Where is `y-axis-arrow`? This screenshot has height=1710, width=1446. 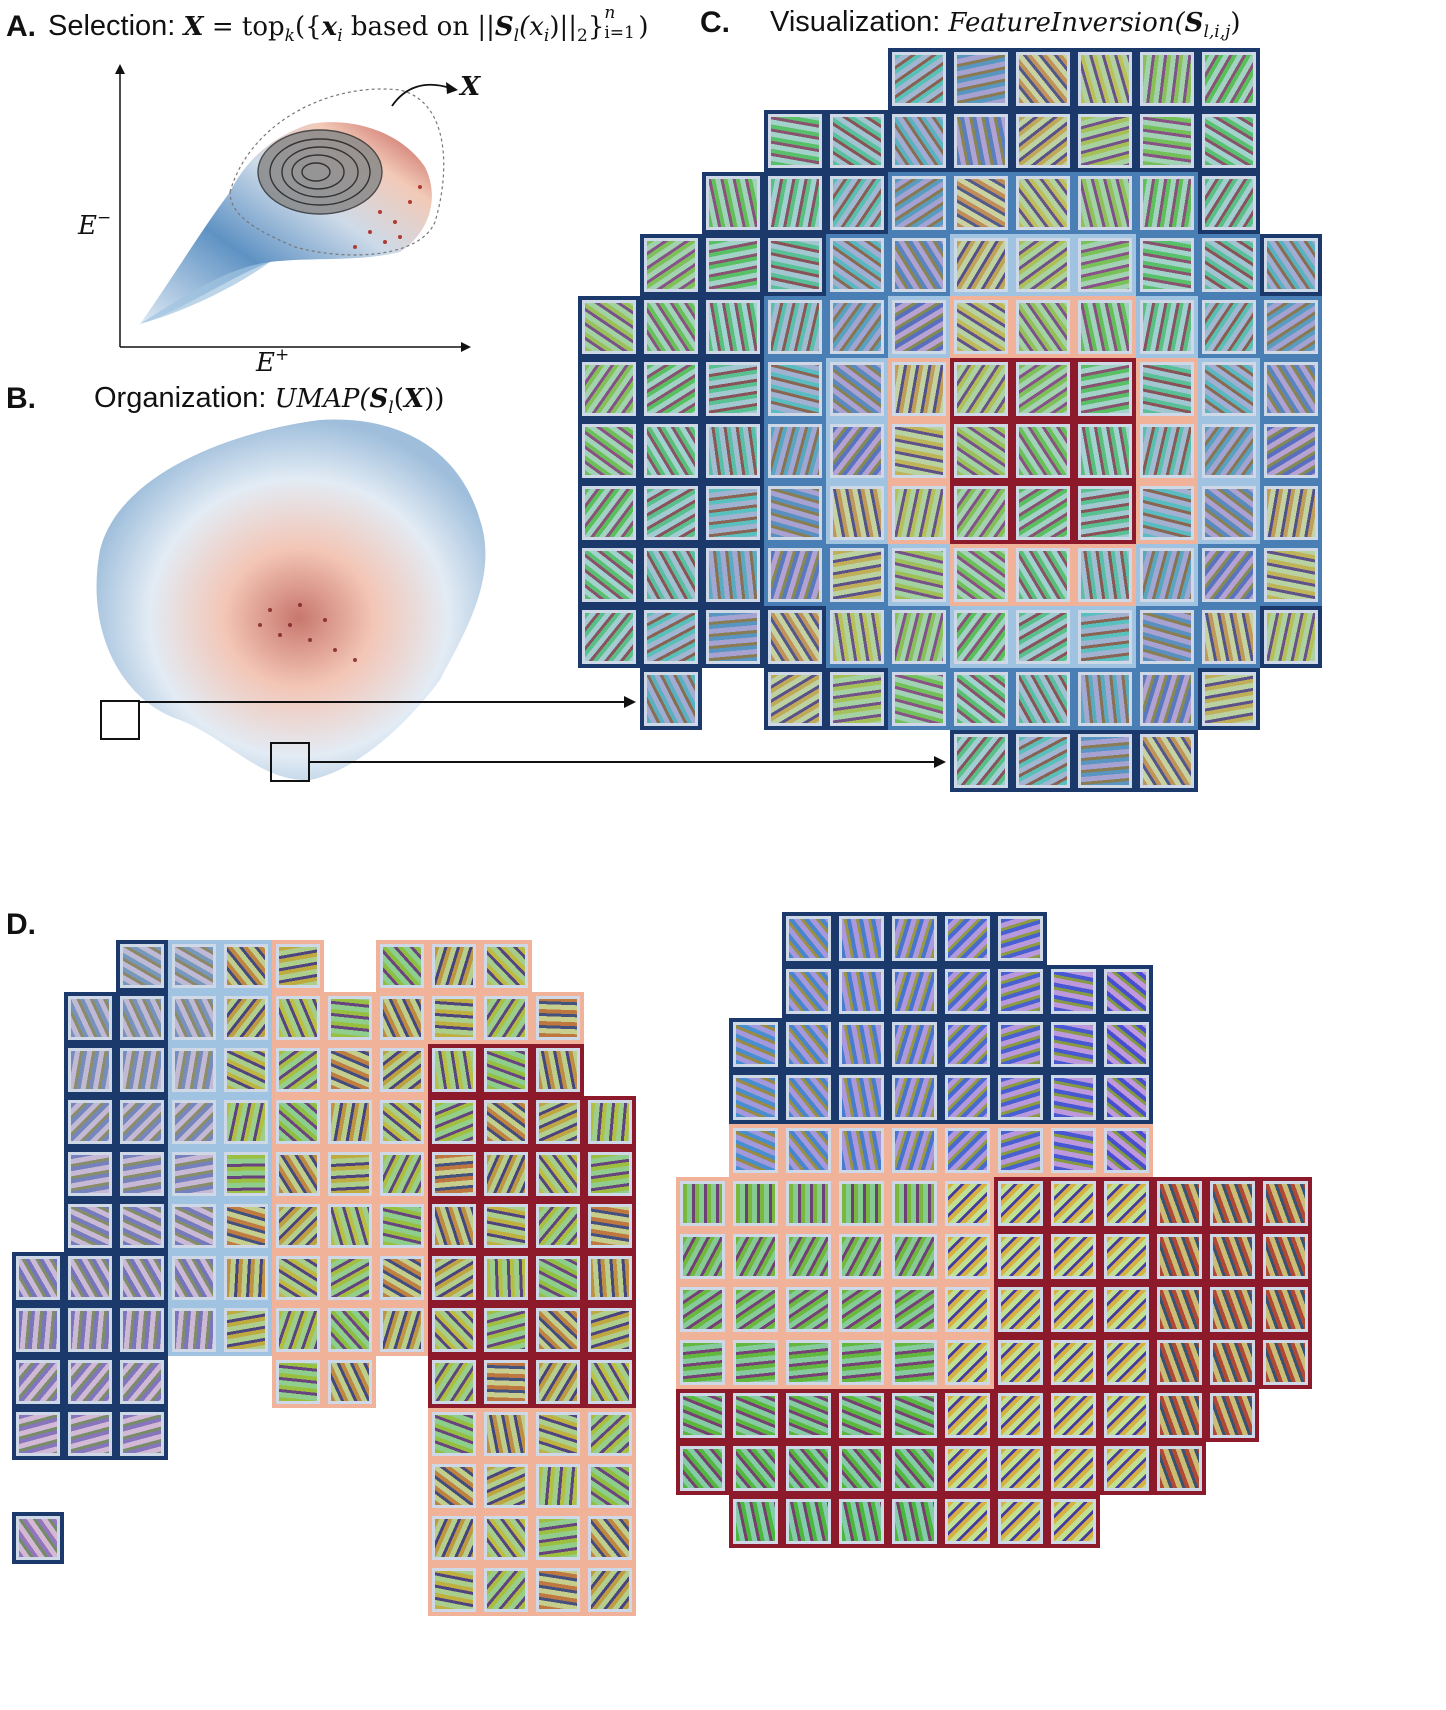
y-axis-arrow is located at coordinates (120, 69).